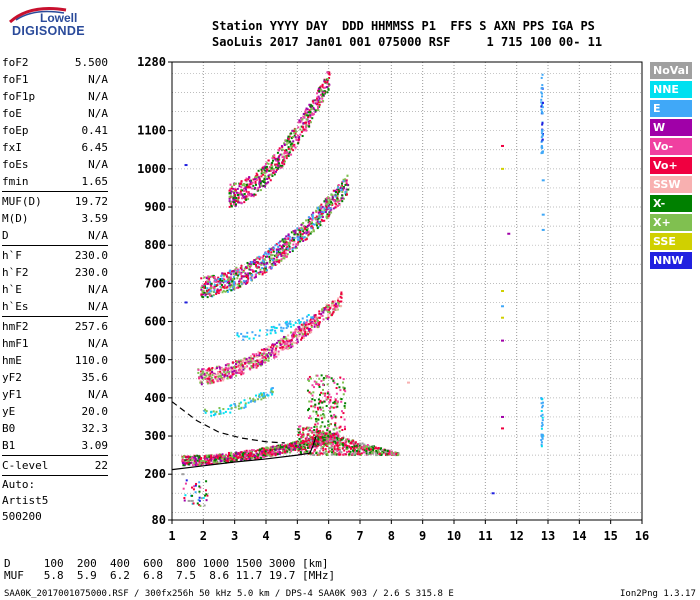 This screenshot has width=700, height=600. Describe the element at coordinates (55, 455) in the screenshot. I see `param-separator` at that location.